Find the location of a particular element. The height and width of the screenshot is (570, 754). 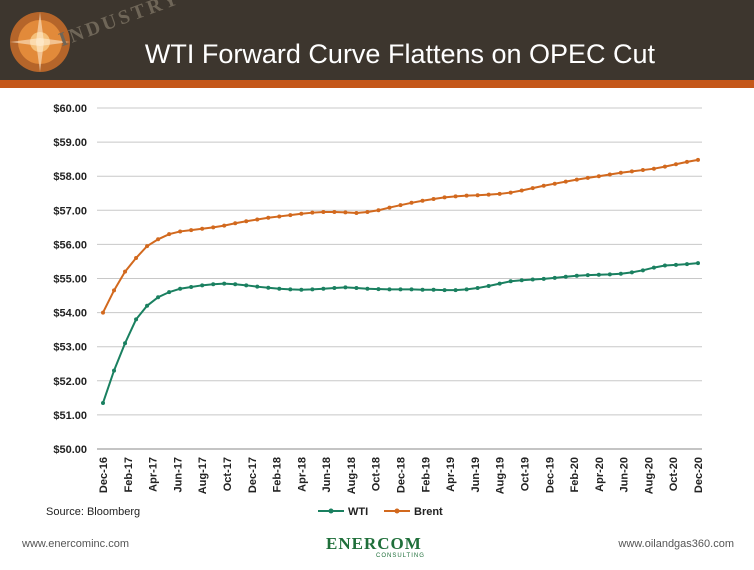

x-tick-label: Dec-20 is located at coordinates (699, 475).